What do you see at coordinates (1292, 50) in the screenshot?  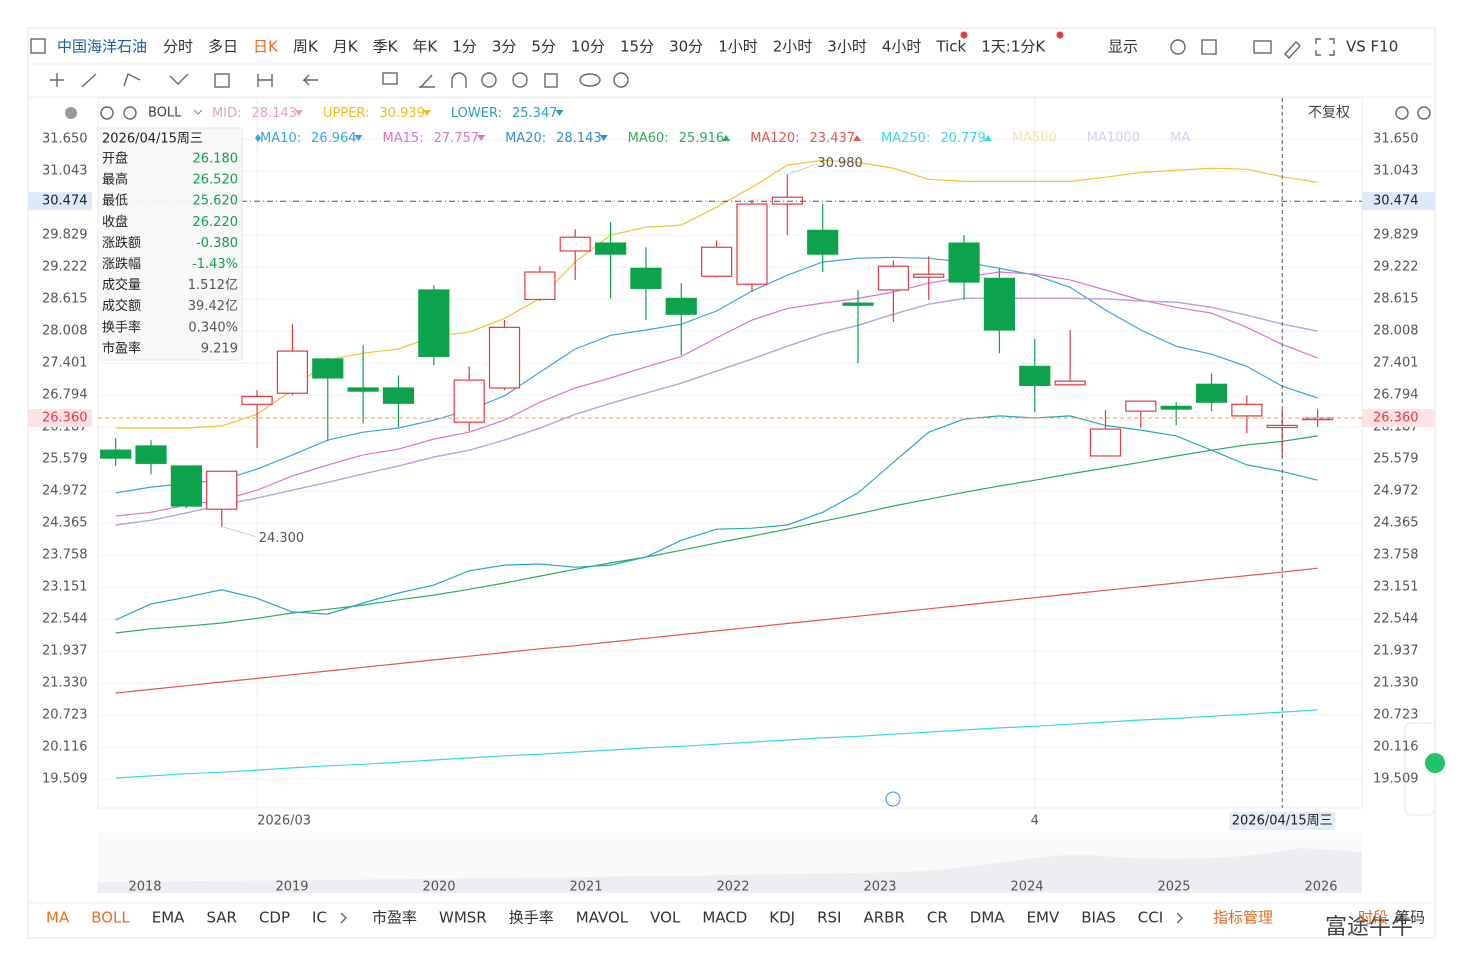 I see `pen-icon` at bounding box center [1292, 50].